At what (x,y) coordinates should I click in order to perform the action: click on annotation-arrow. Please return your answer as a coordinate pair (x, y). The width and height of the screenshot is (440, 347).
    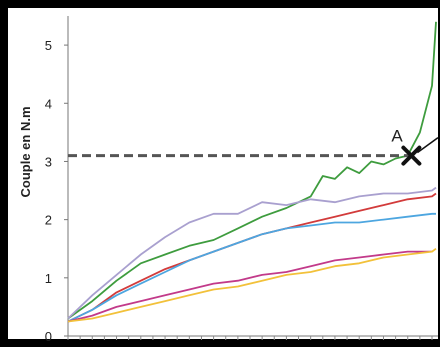
    Looking at the image, I should click on (427, 145).